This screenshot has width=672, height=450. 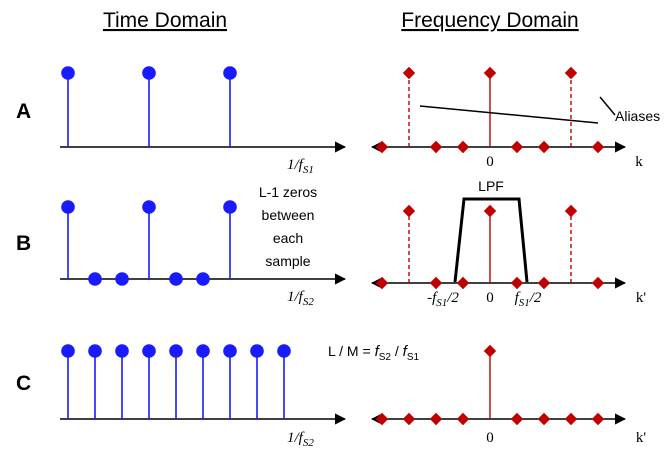 I want to click on period-label-b: 1/fS2, so click(x=300, y=298).